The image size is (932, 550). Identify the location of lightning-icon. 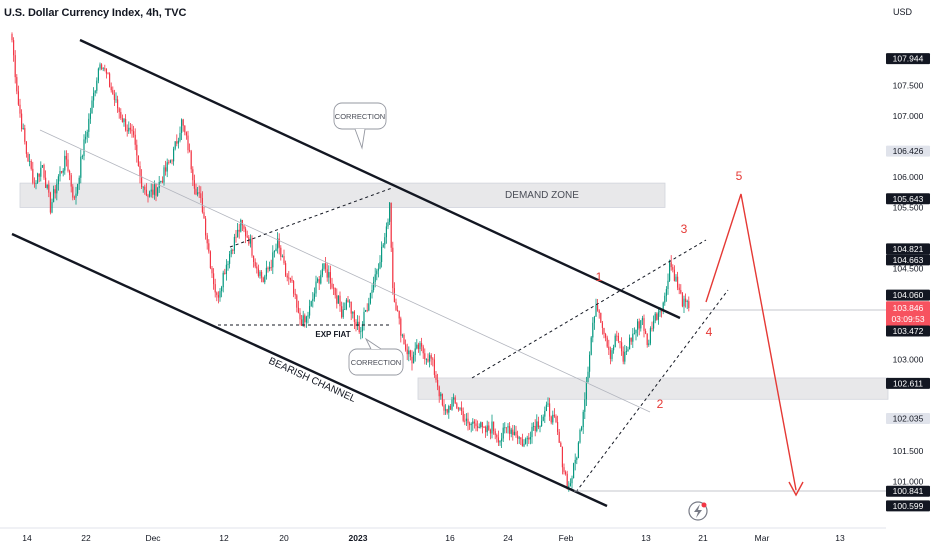
(698, 511).